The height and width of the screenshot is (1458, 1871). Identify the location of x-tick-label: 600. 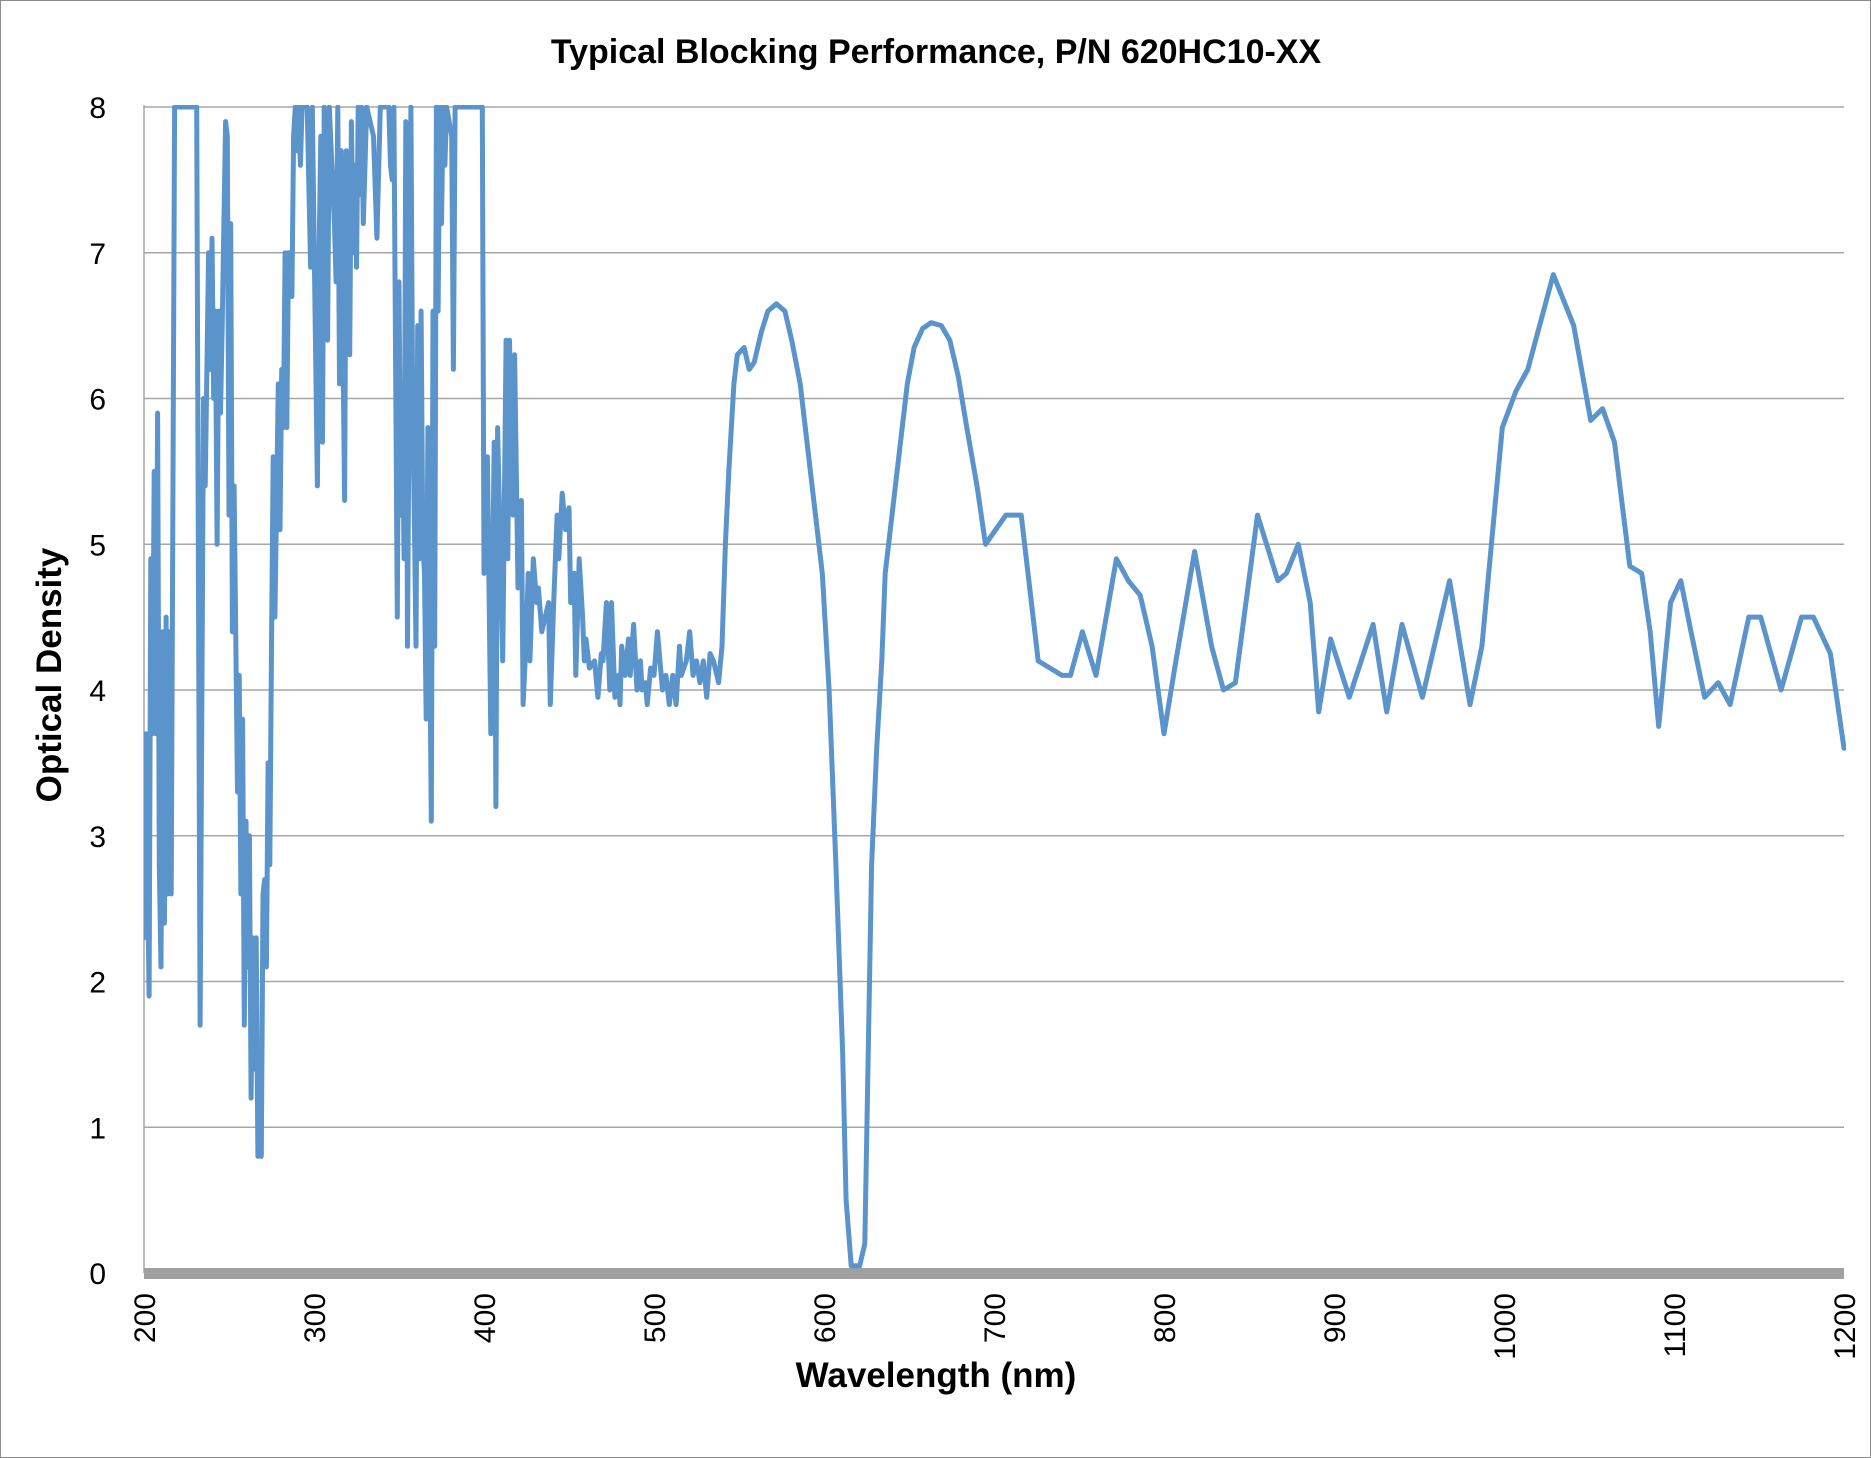
(825, 1318).